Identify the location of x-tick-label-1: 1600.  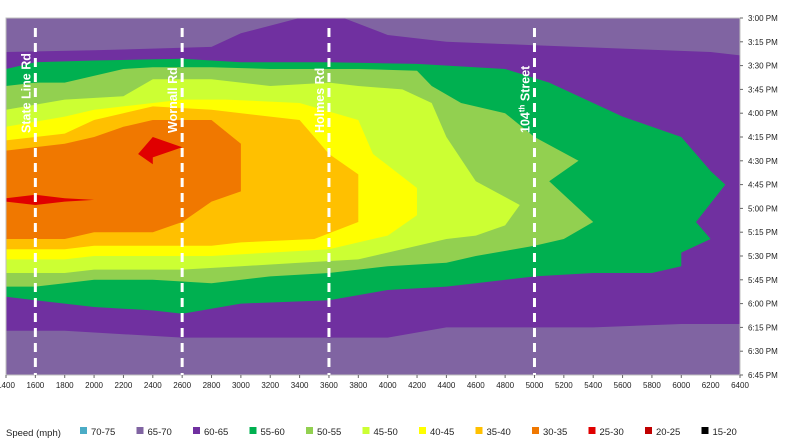
(35, 385).